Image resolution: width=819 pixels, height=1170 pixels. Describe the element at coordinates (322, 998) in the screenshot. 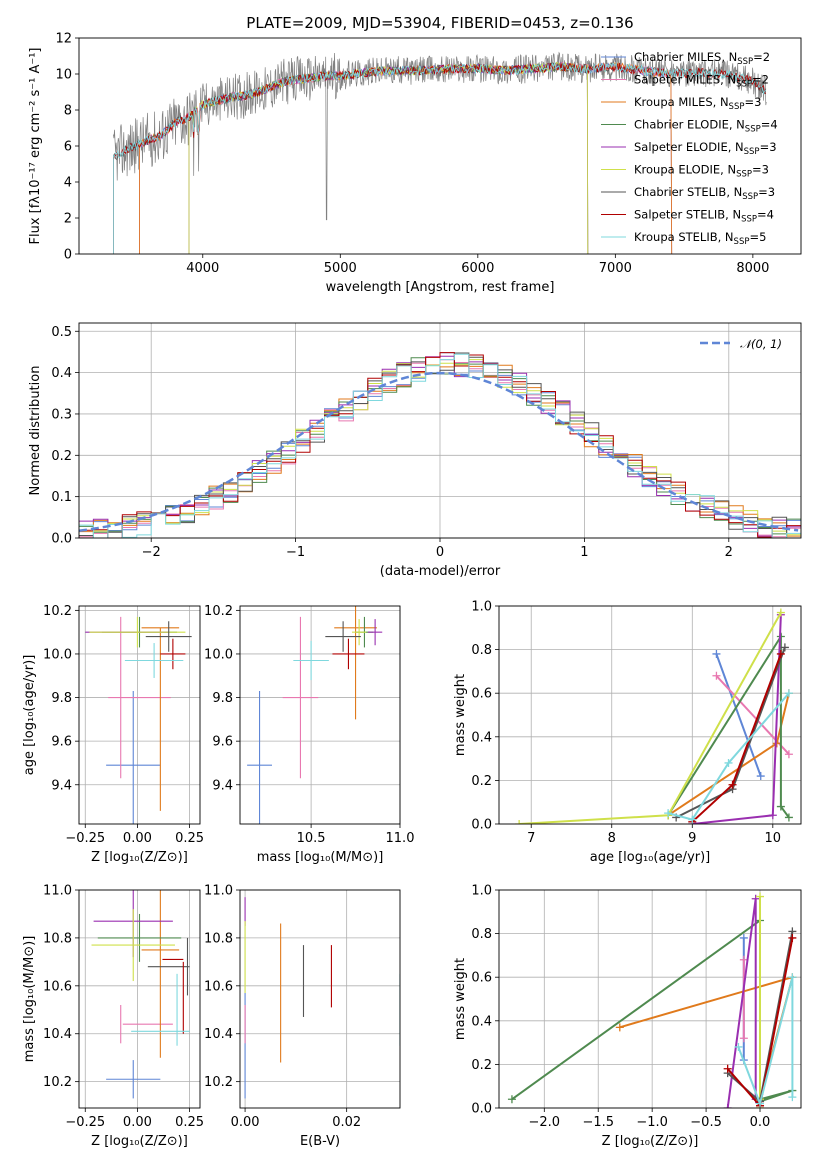

I see `mass_vs_ebv-points` at that location.